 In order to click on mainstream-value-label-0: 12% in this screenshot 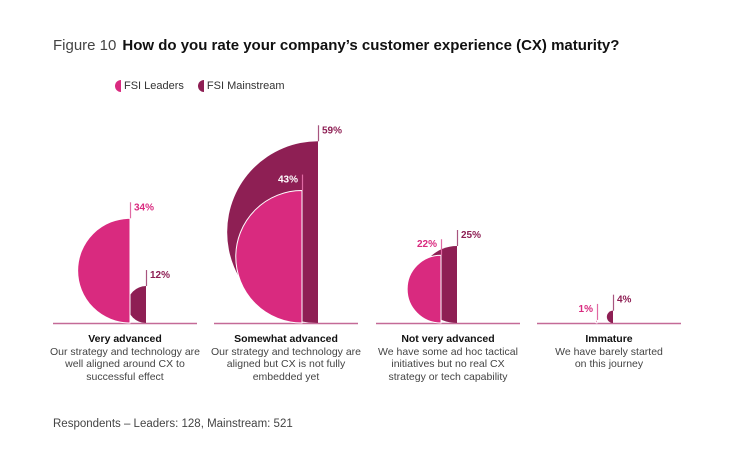, I will do `click(160, 275)`.